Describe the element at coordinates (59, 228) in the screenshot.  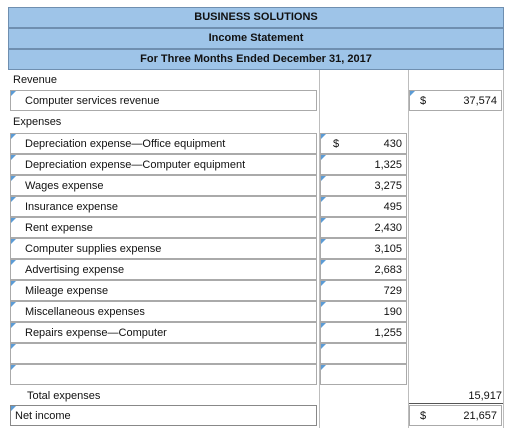
I see `expense-line-label: Rent expense` at that location.